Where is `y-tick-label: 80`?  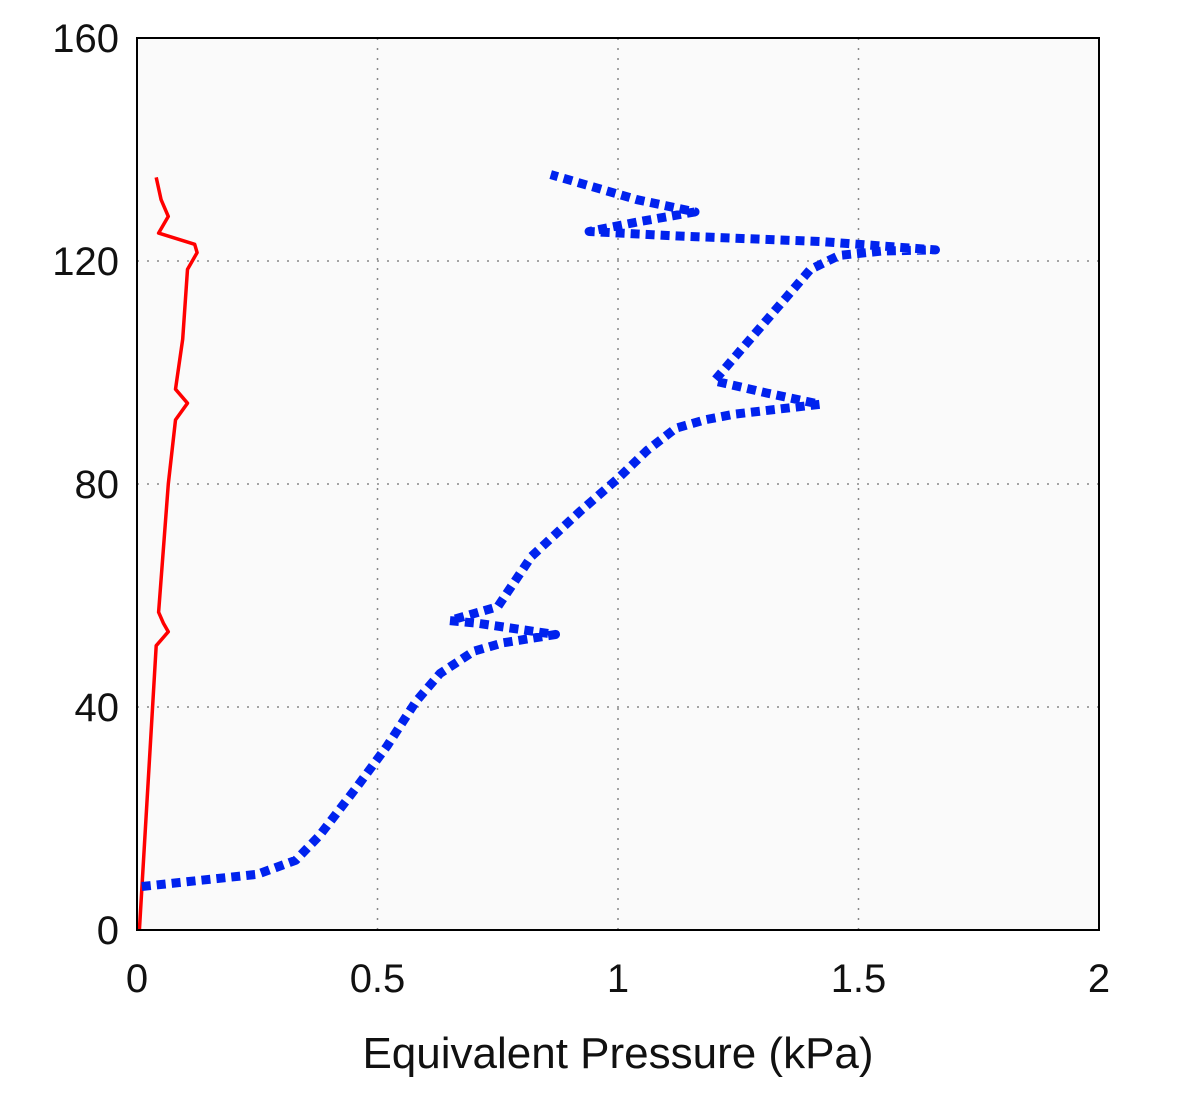
y-tick-label: 80 is located at coordinates (97, 485).